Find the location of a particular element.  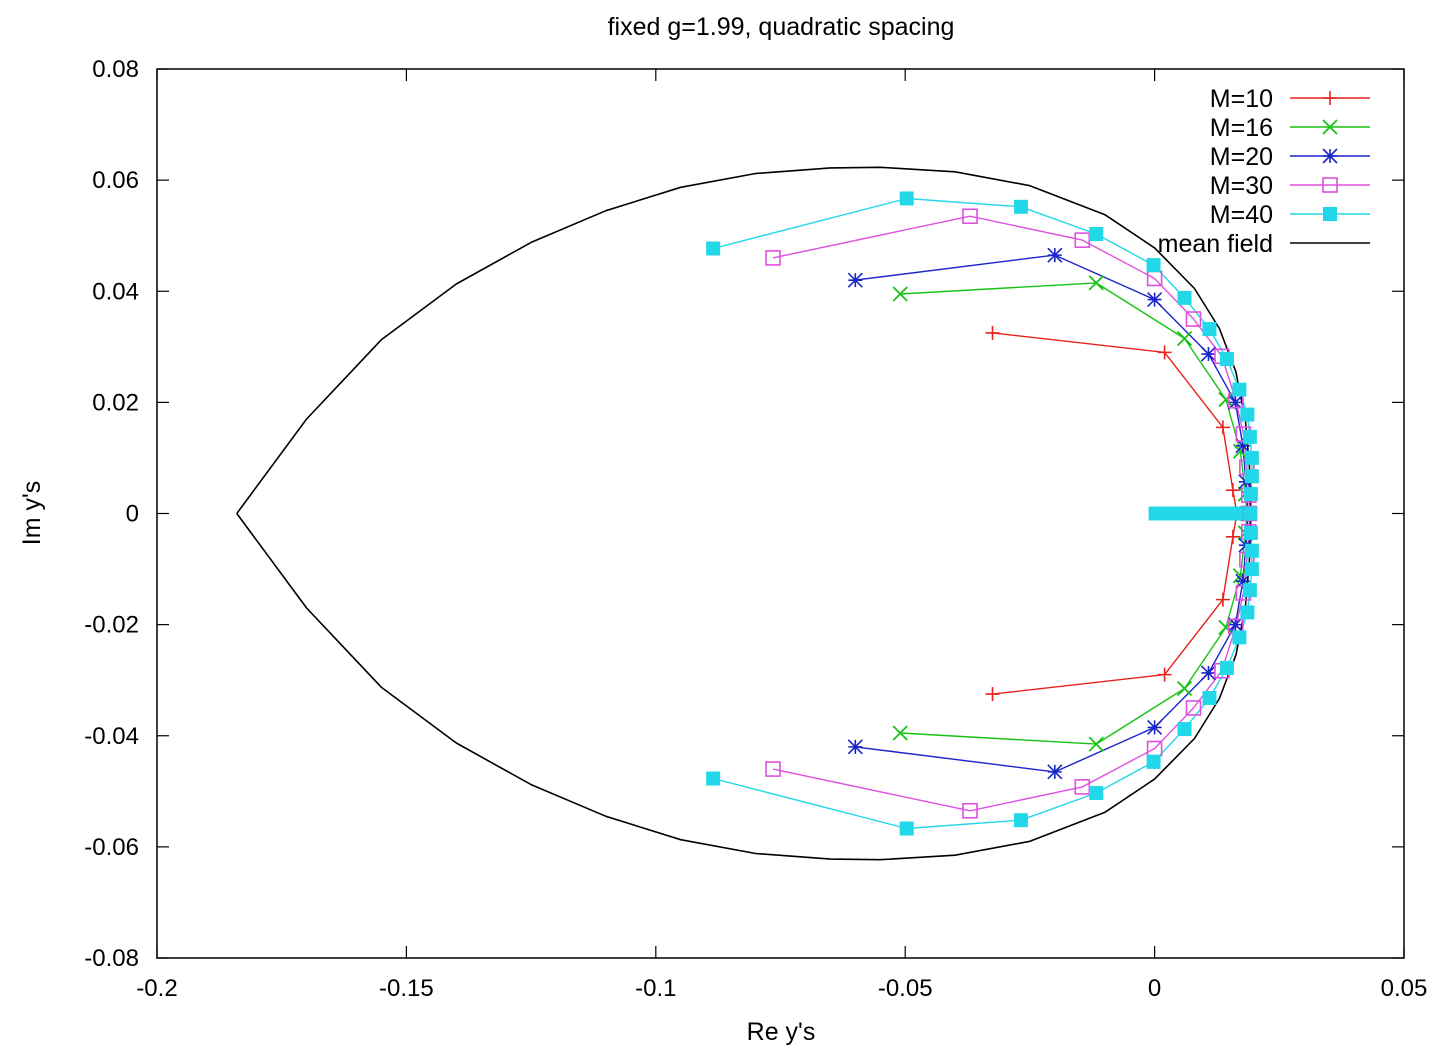

x-tick-label-4: 0 is located at coordinates (1154, 988).